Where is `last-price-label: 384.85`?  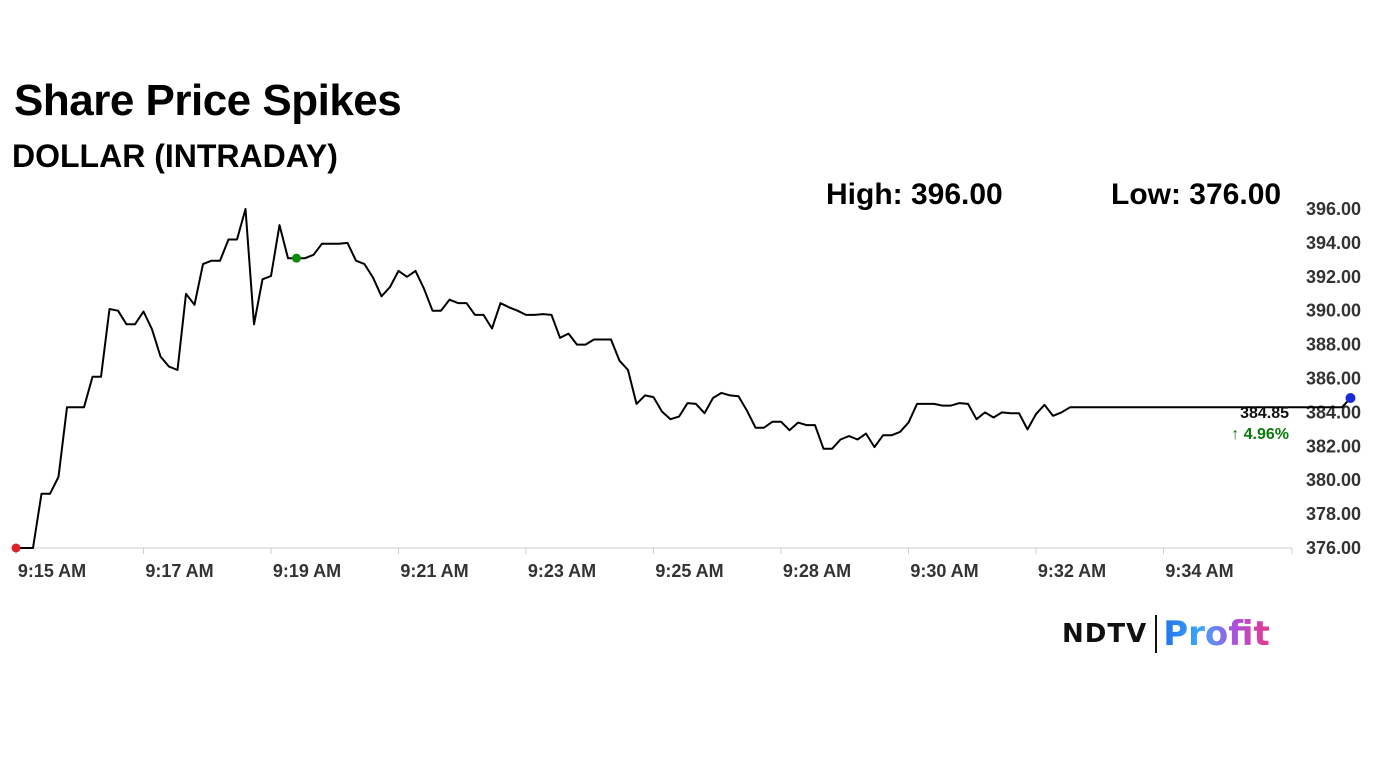
last-price-label: 384.85 is located at coordinates (1264, 413).